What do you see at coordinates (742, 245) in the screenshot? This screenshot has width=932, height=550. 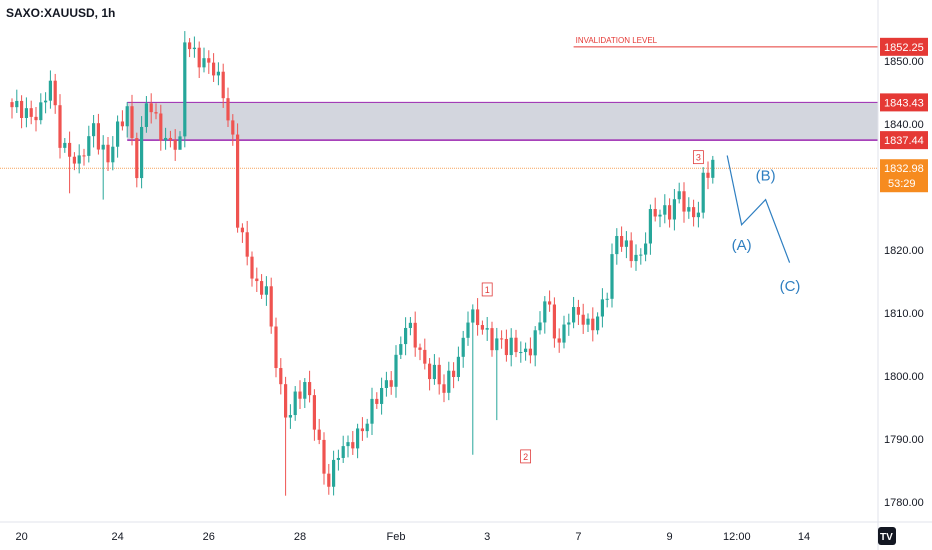 I see `wave-projection-label: (A)` at bounding box center [742, 245].